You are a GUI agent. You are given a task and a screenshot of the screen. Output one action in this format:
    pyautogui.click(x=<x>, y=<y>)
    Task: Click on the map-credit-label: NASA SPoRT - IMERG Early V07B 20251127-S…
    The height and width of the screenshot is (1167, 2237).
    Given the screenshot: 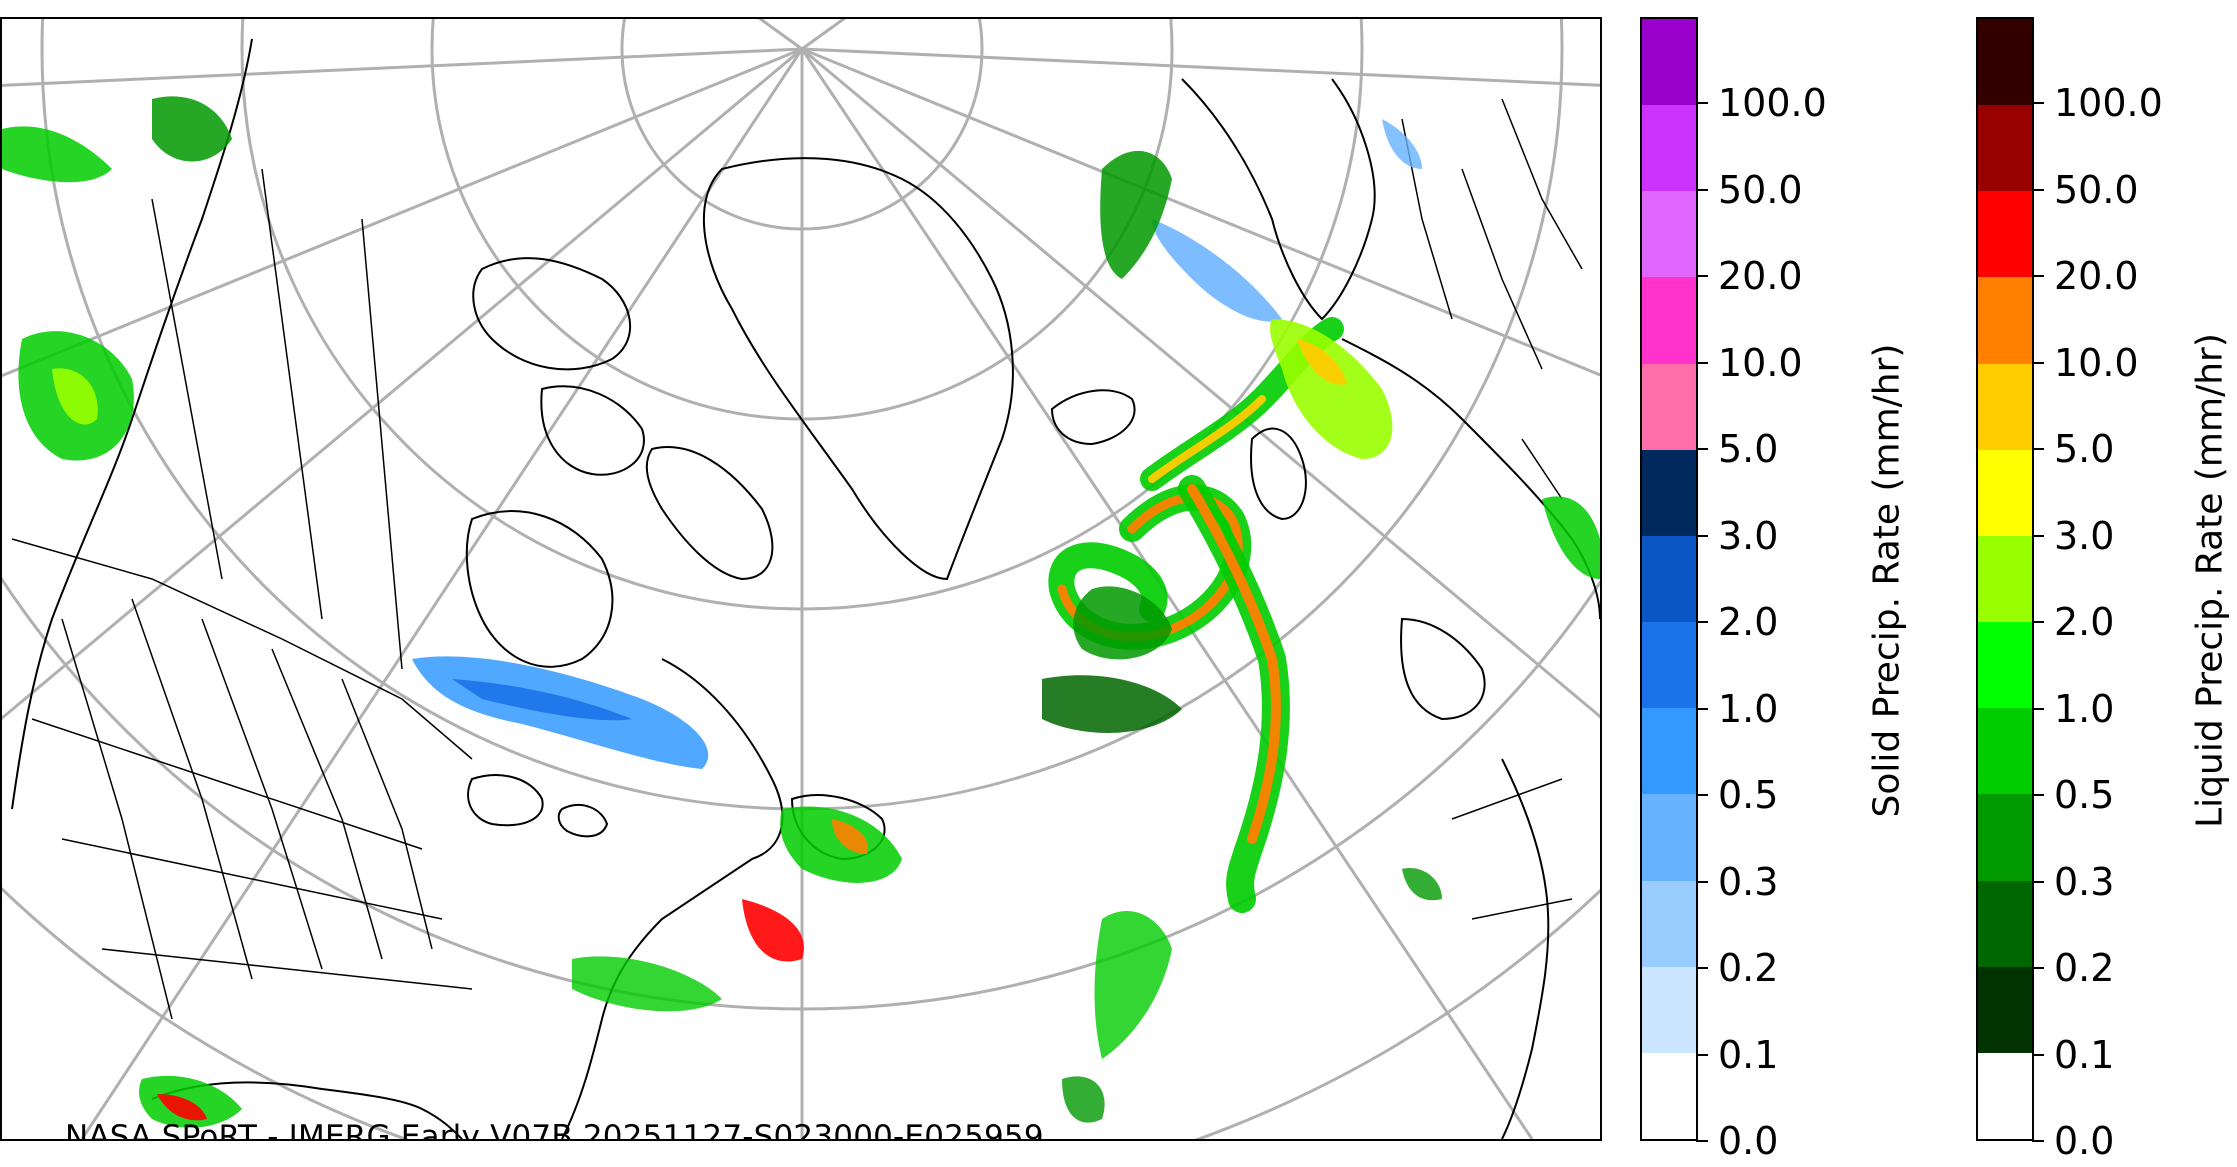 What is the action you would take?
    pyautogui.click(x=554, y=1130)
    